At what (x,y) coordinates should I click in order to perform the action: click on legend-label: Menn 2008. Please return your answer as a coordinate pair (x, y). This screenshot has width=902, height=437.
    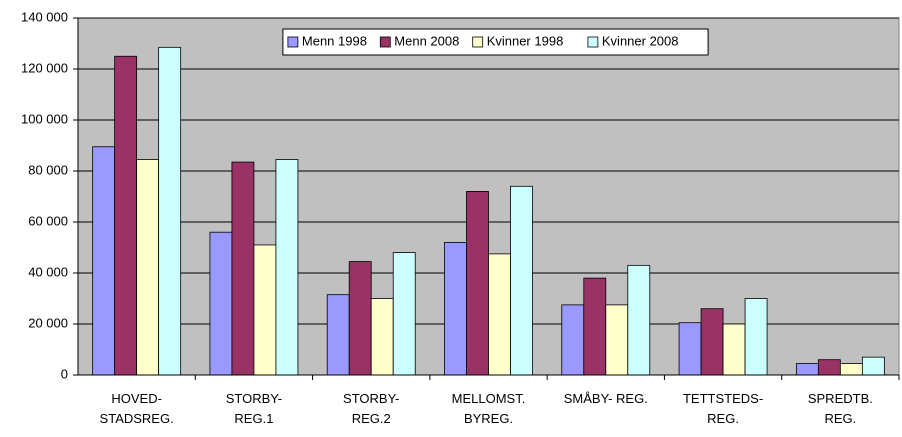
    Looking at the image, I should click on (426, 40).